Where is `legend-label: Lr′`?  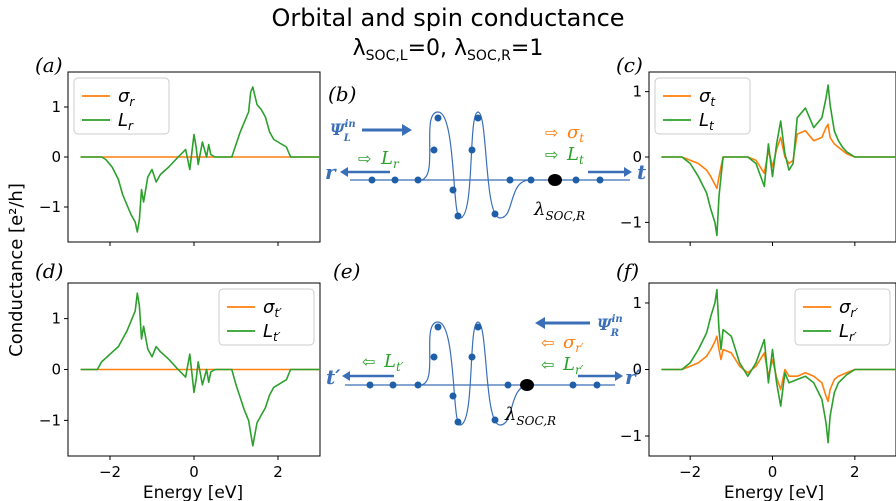 legend-label: Lr′ is located at coordinates (848, 332).